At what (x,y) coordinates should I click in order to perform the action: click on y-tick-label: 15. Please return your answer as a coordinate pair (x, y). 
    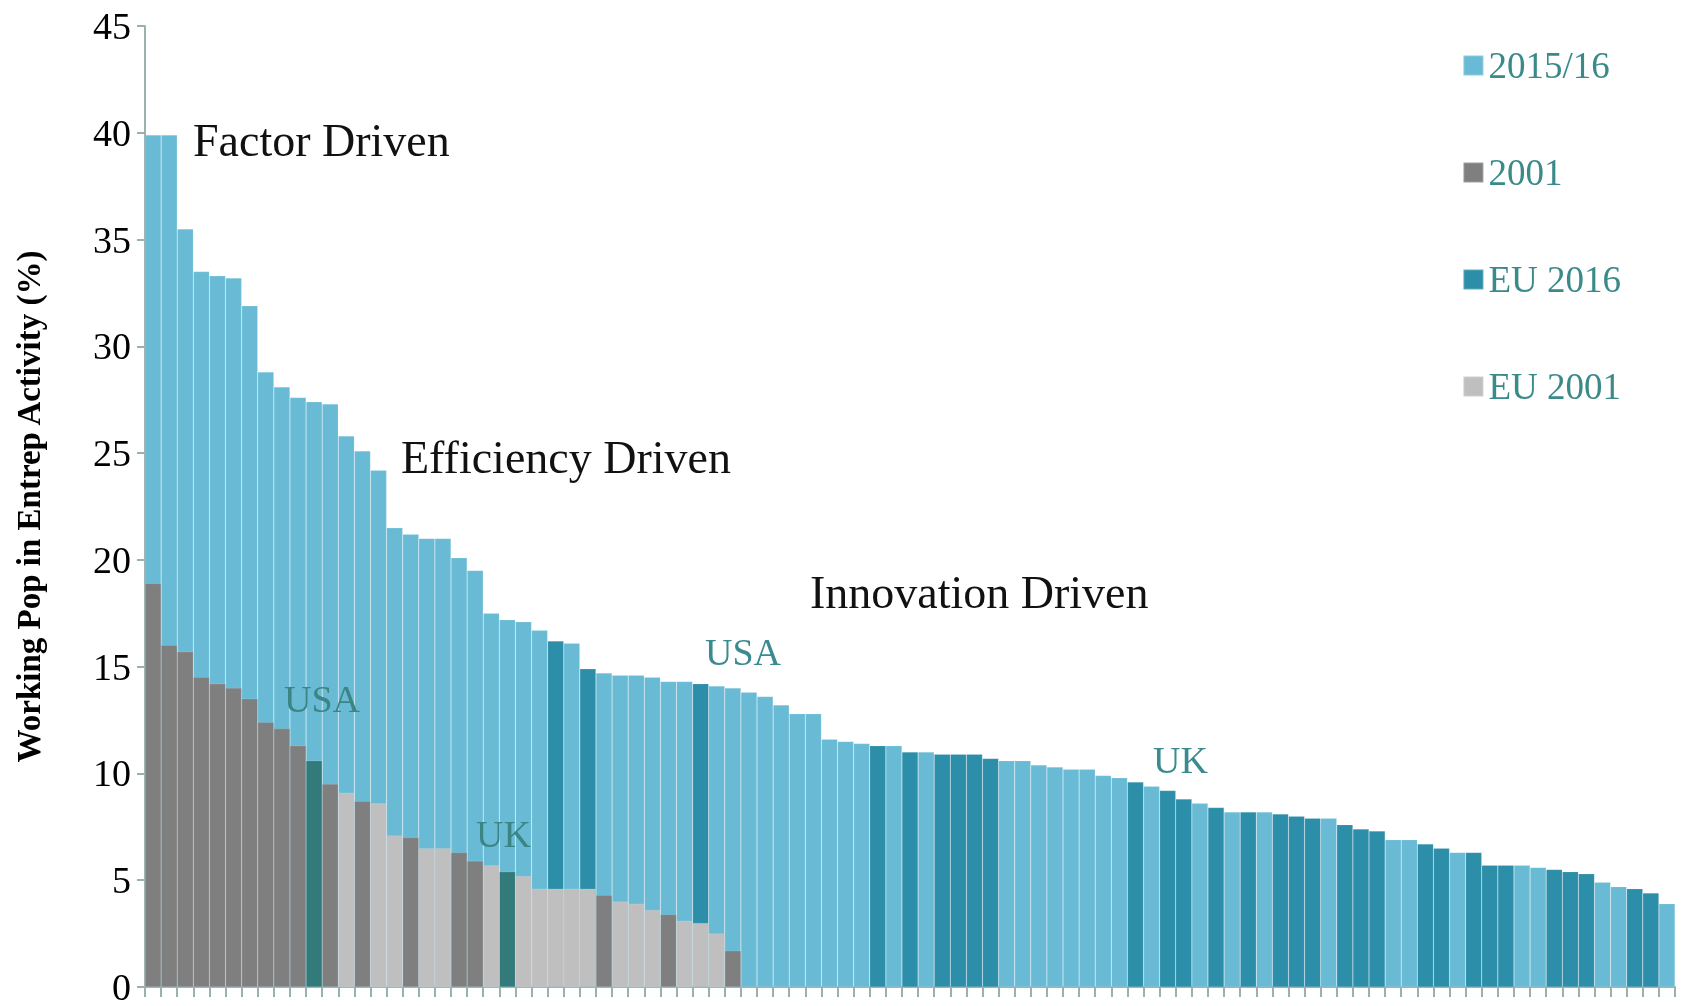
    Looking at the image, I should click on (112, 666).